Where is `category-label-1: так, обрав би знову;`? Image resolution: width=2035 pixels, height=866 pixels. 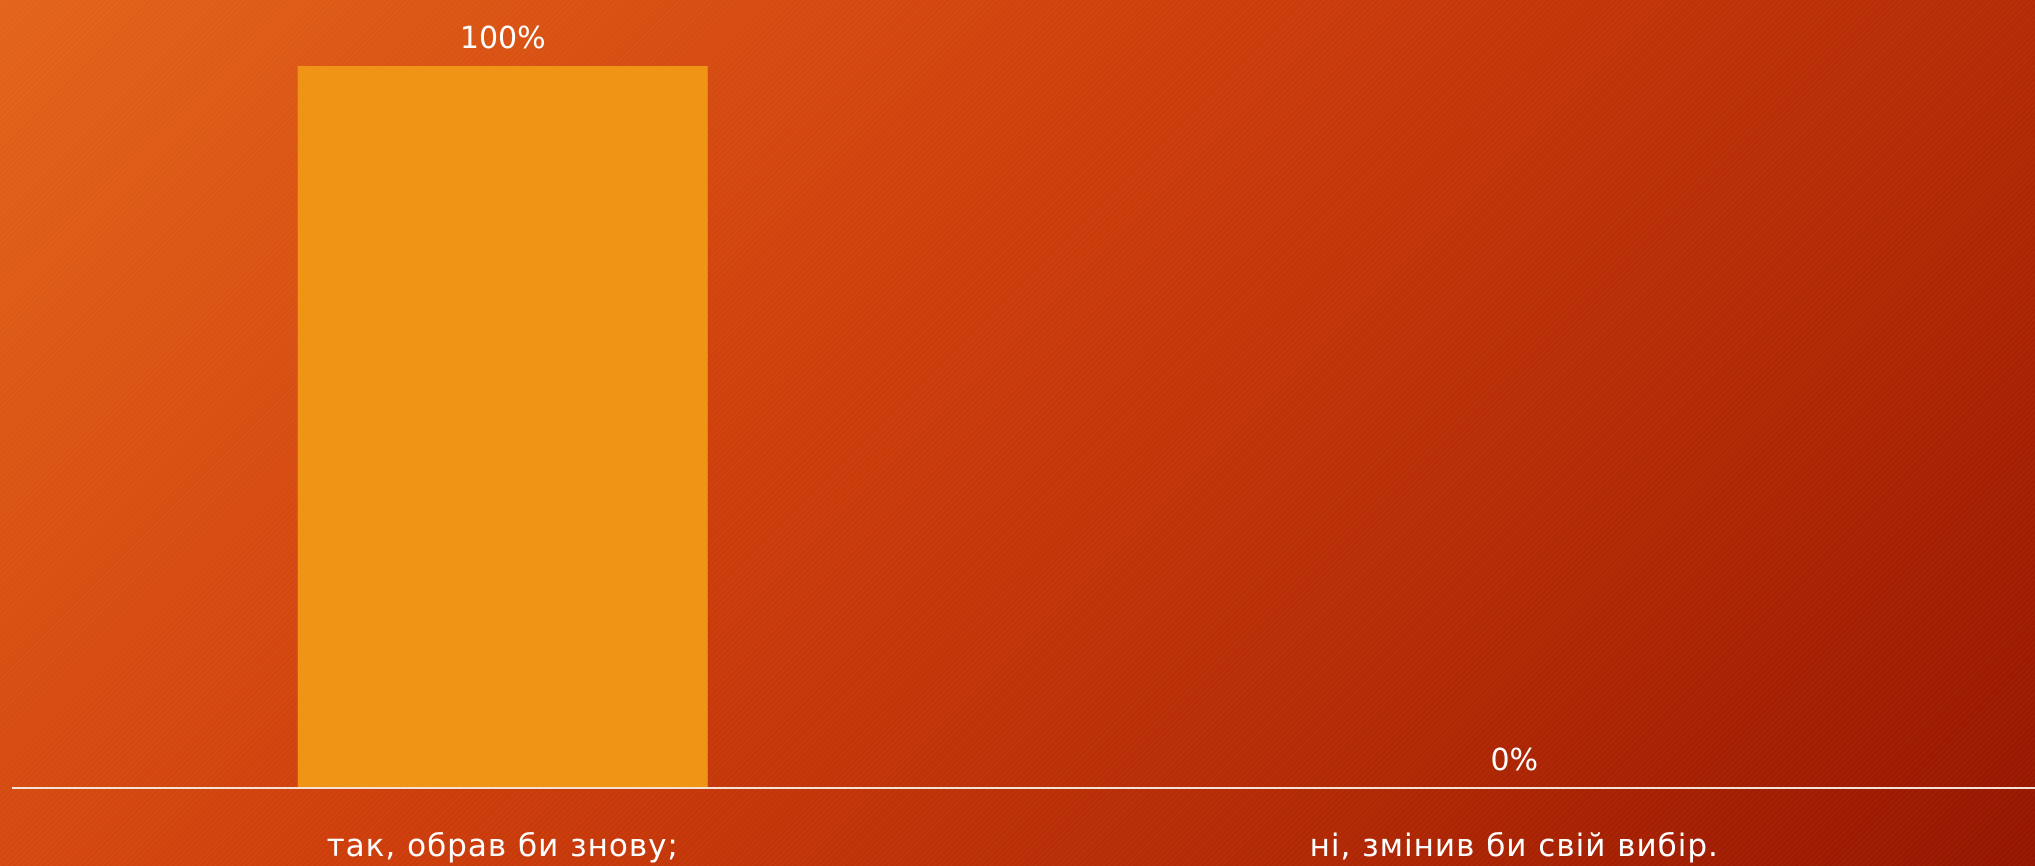 category-label-1: так, обрав би знову; is located at coordinates (503, 846).